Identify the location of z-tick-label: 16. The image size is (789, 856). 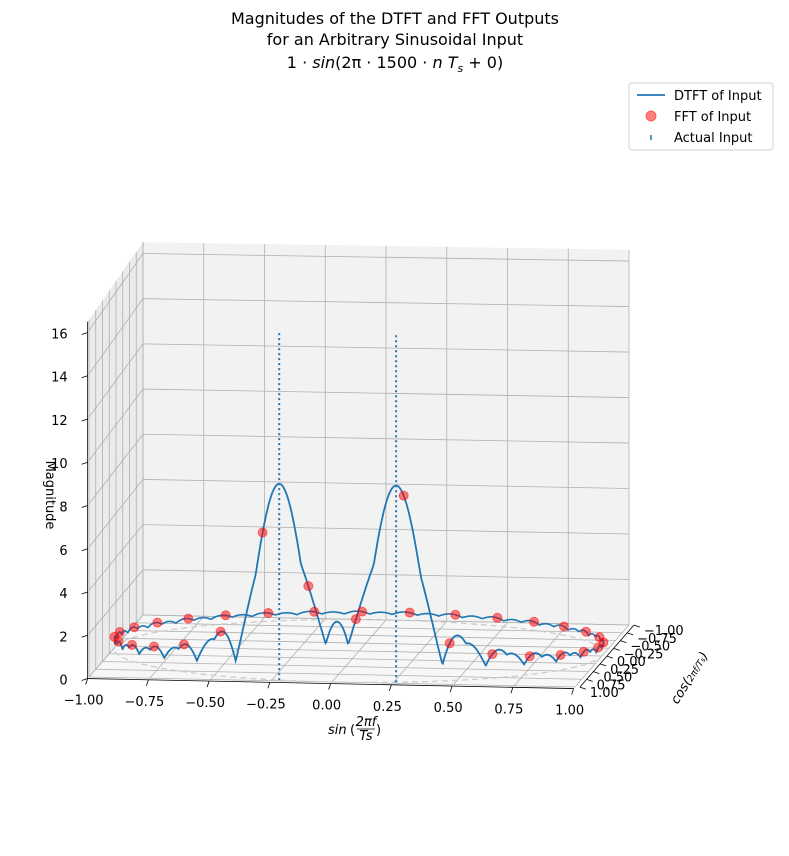
(59, 334).